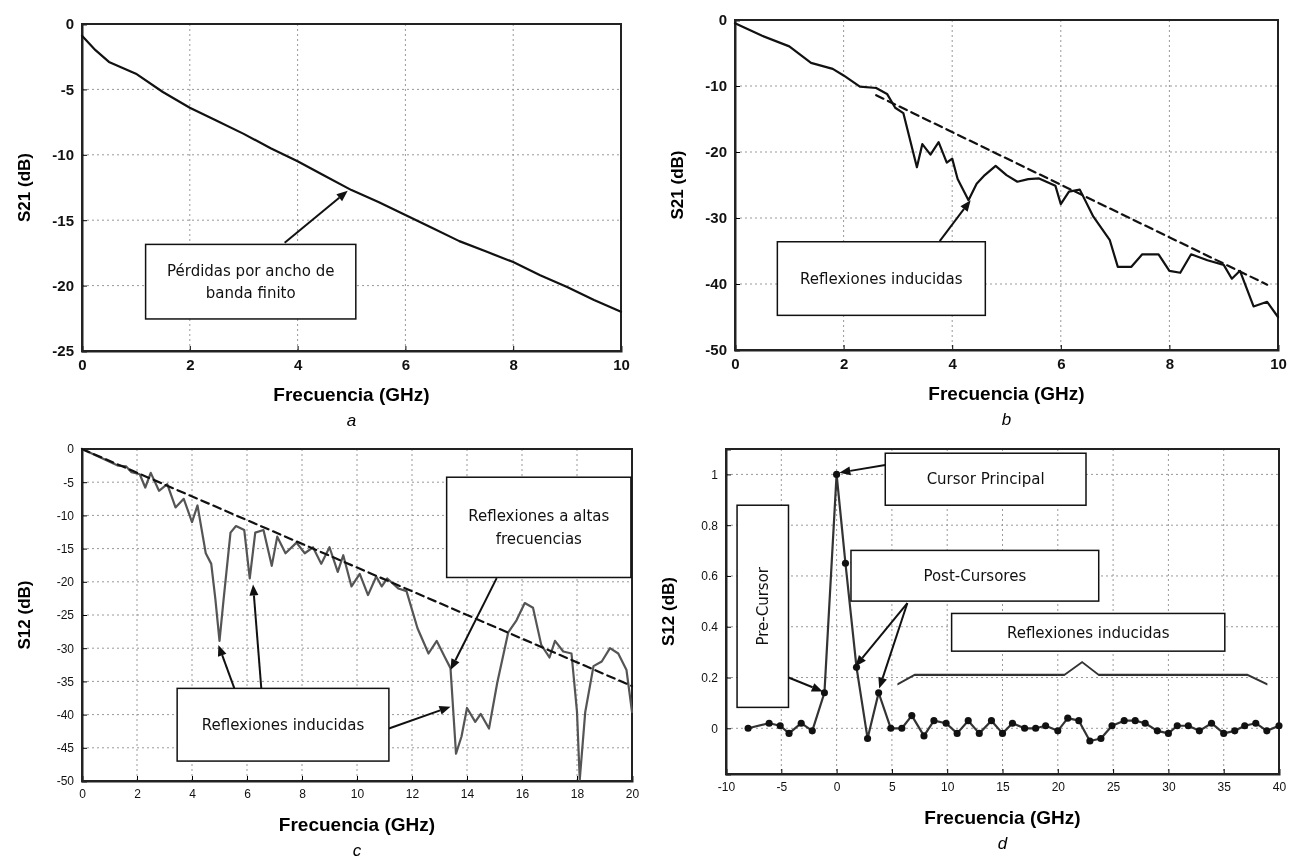 The width and height of the screenshot is (1306, 857). Describe the element at coordinates (710, 525) in the screenshot. I see `y-tick-label: 0.8` at that location.